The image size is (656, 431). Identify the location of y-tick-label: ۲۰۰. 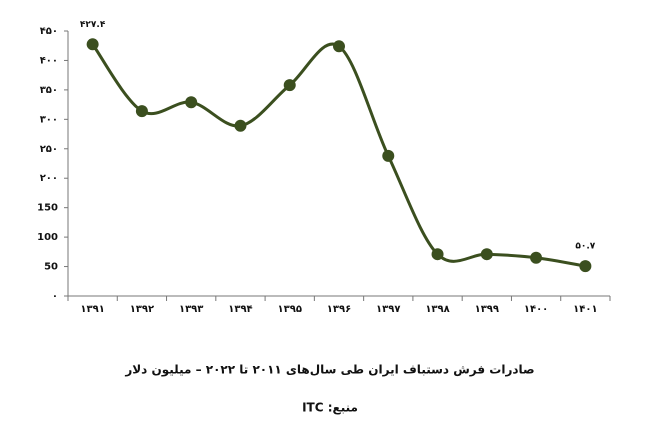
(49, 178).